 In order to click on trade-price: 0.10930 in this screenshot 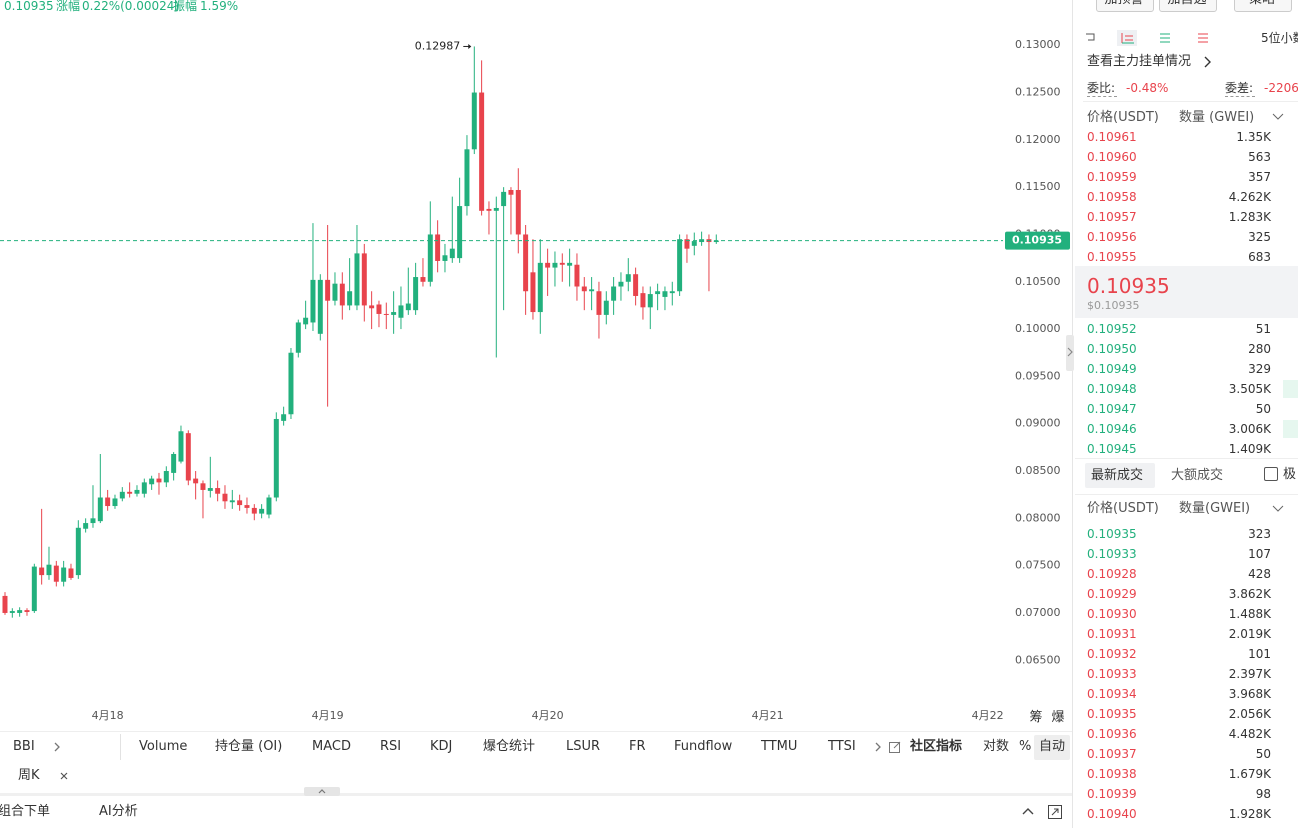, I will do `click(1112, 614)`.